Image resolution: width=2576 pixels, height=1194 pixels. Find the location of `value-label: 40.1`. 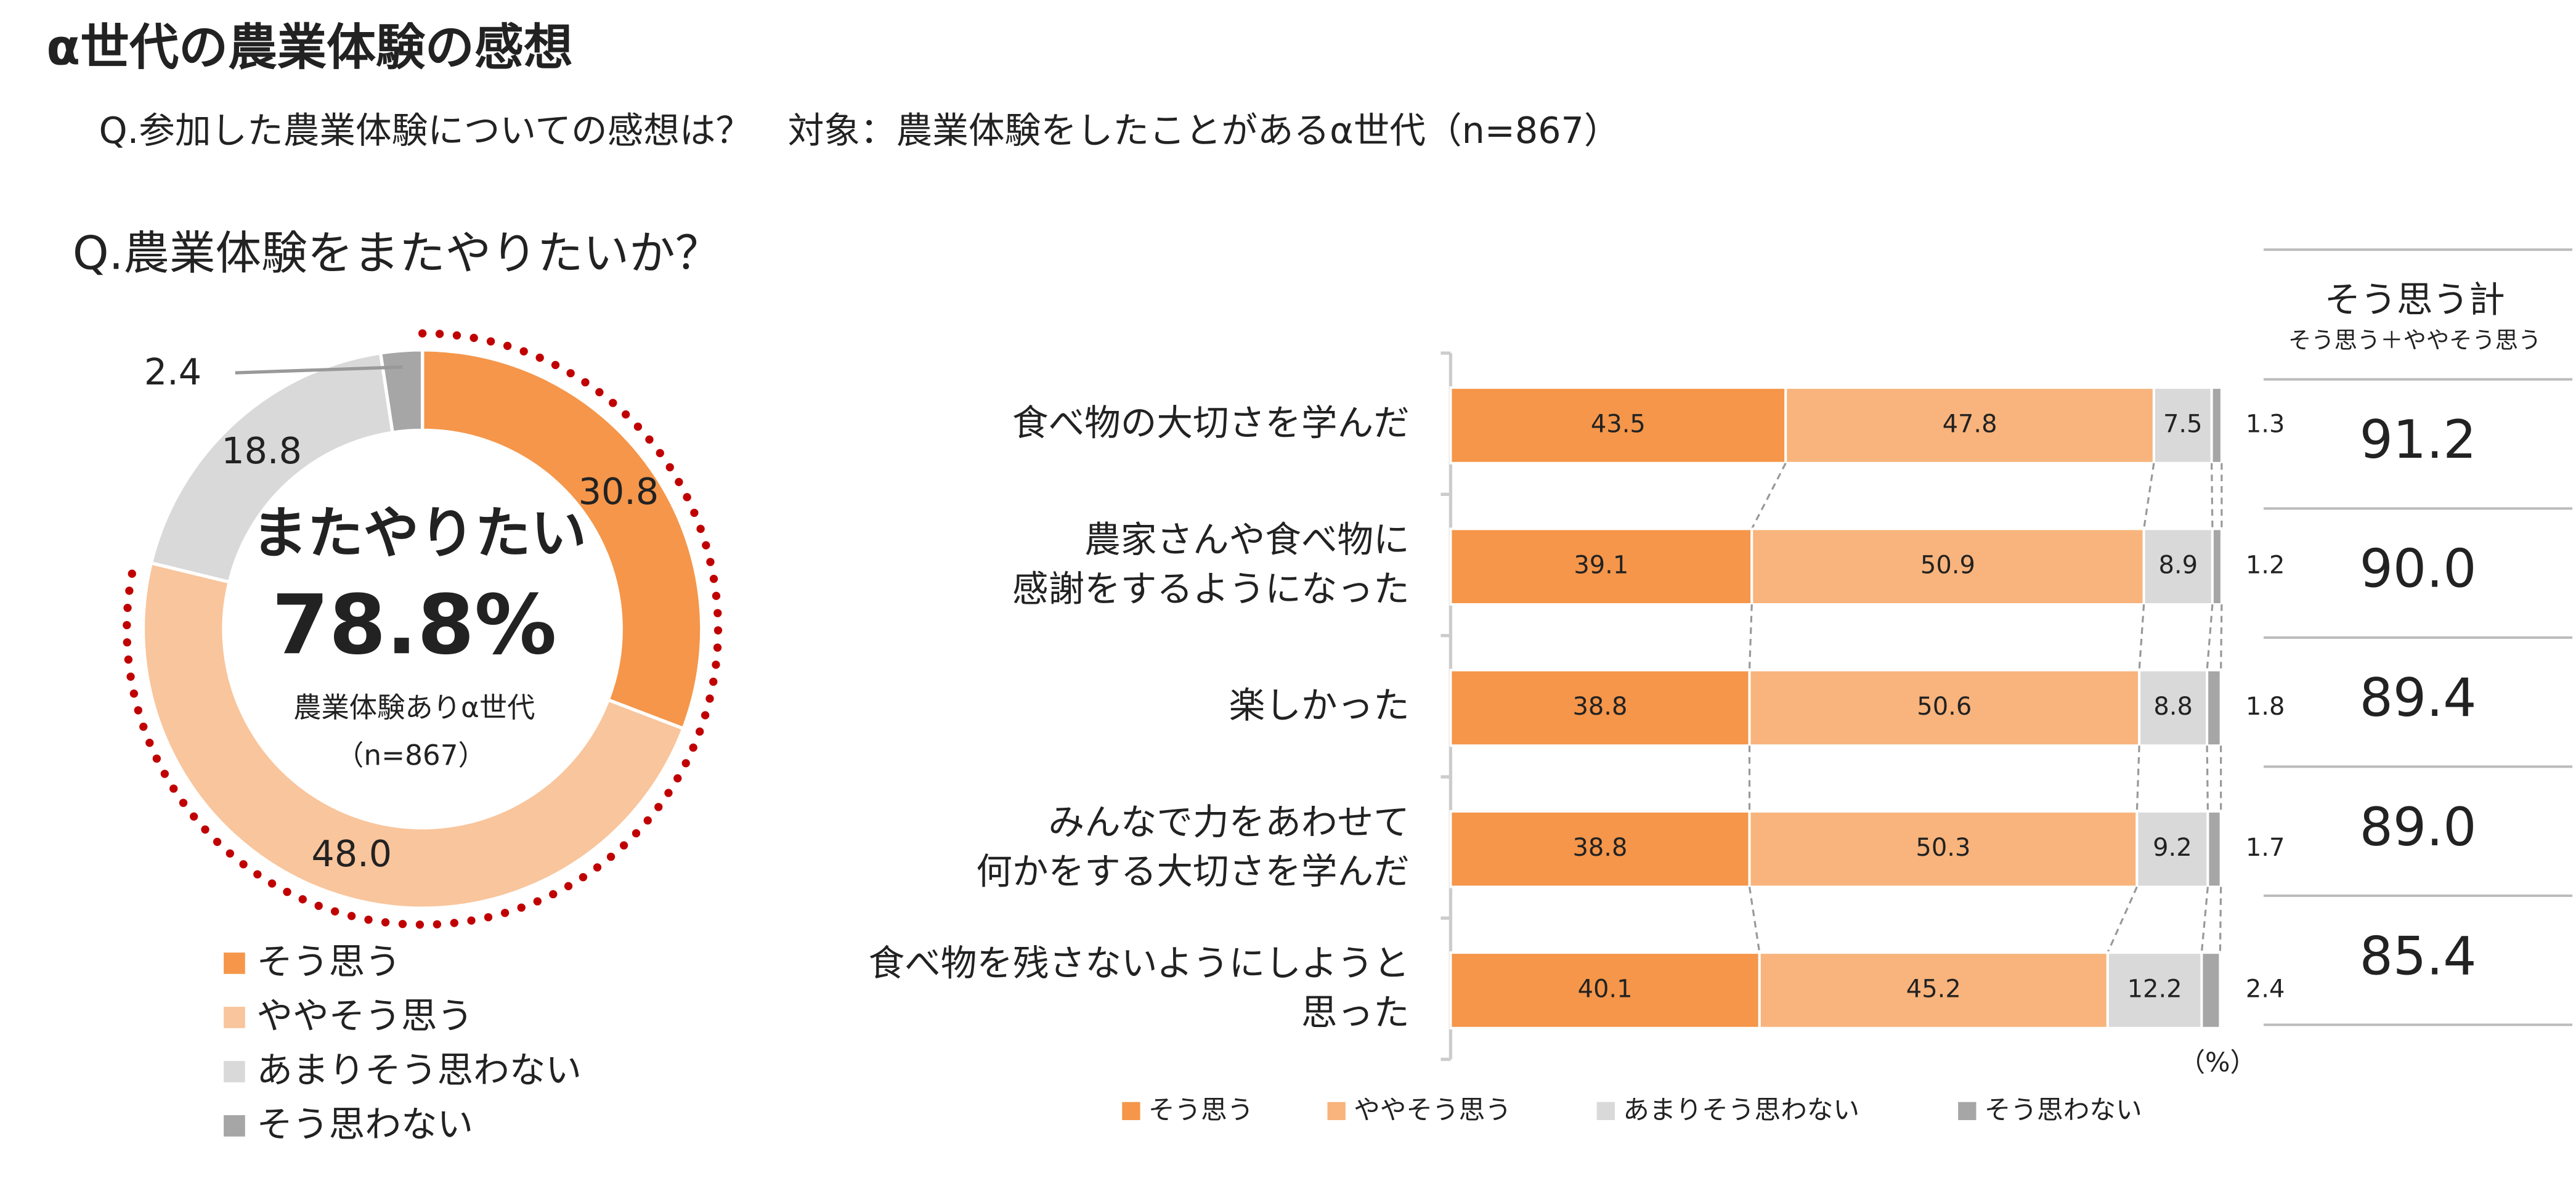

value-label: 40.1 is located at coordinates (1605, 989).